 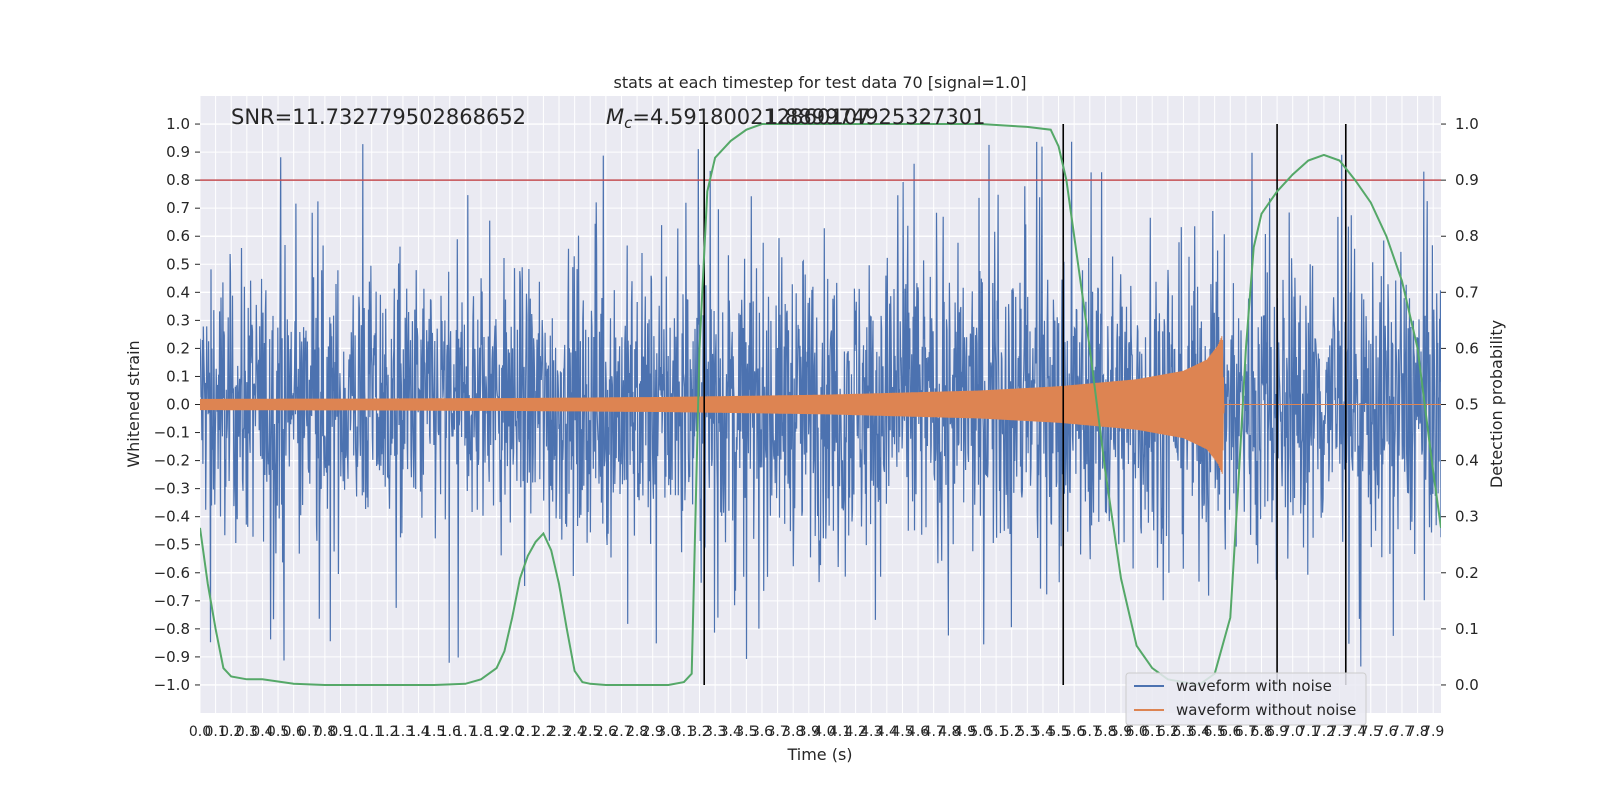 I want to click on y-tick-label: −0.2, so click(x=172, y=461).